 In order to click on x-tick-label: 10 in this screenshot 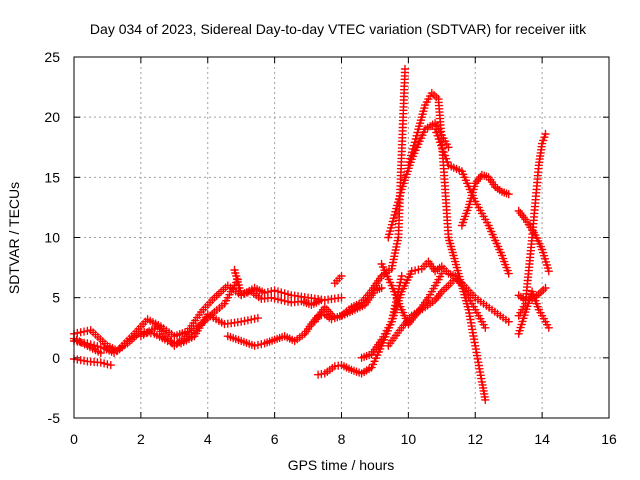, I will do `click(409, 439)`.